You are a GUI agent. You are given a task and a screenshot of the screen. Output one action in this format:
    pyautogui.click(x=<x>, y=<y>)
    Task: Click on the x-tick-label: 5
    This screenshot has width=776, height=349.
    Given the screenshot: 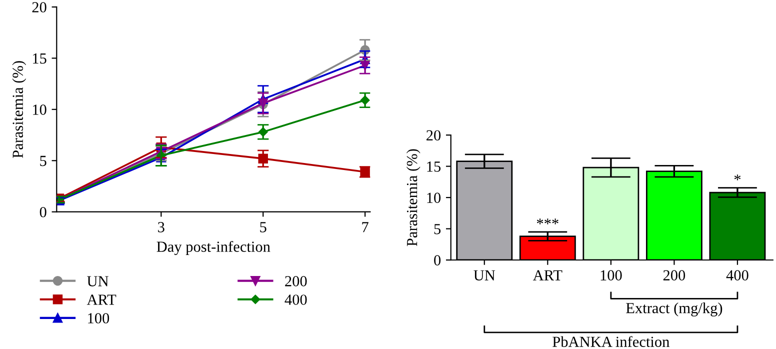 What is the action you would take?
    pyautogui.click(x=263, y=227)
    